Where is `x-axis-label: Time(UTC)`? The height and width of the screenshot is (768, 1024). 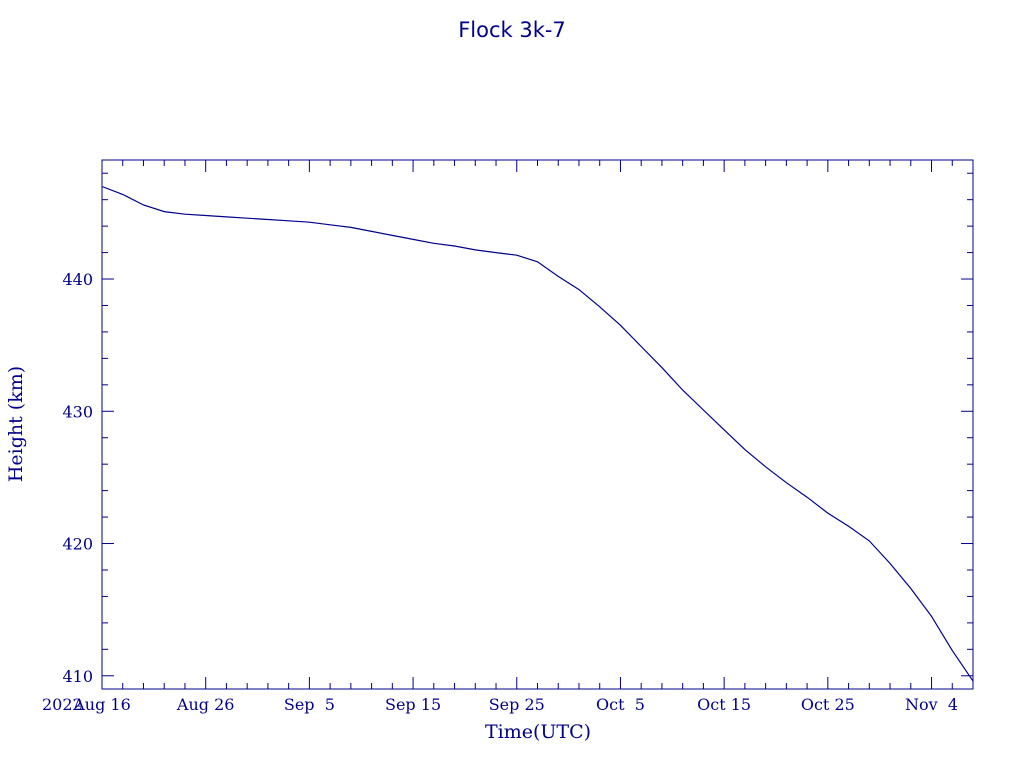 x-axis-label: Time(UTC) is located at coordinates (538, 732).